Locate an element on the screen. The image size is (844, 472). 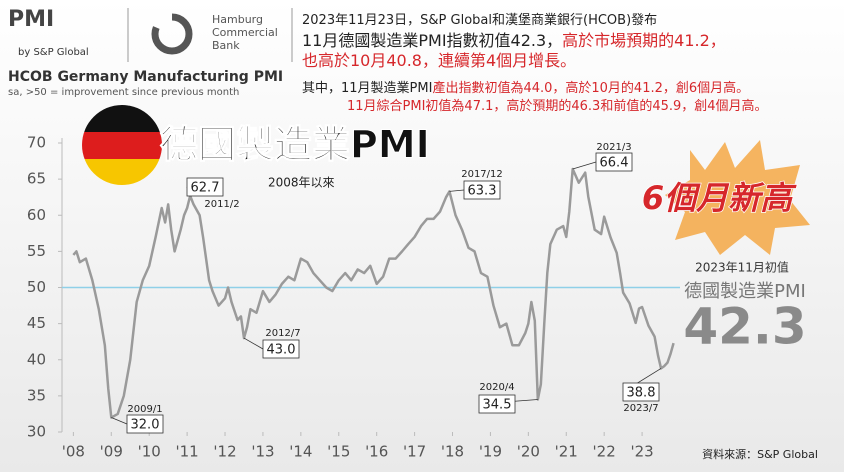
callout-note: 2023年11月初值 is located at coordinates (742, 267).